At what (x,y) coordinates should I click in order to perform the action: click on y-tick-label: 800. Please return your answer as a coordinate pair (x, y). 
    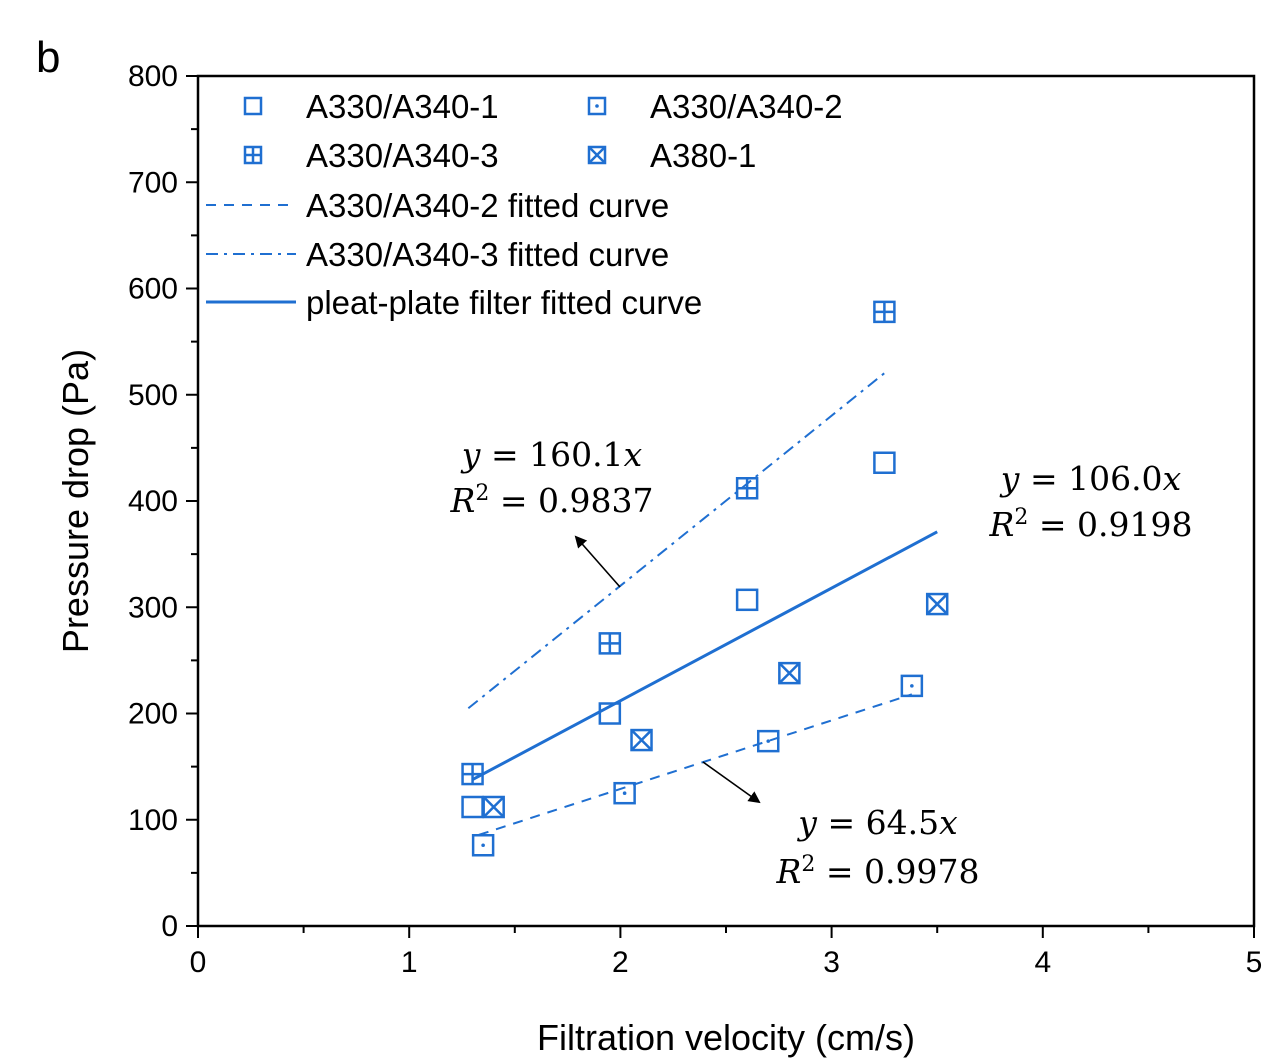
    Looking at the image, I should click on (153, 76).